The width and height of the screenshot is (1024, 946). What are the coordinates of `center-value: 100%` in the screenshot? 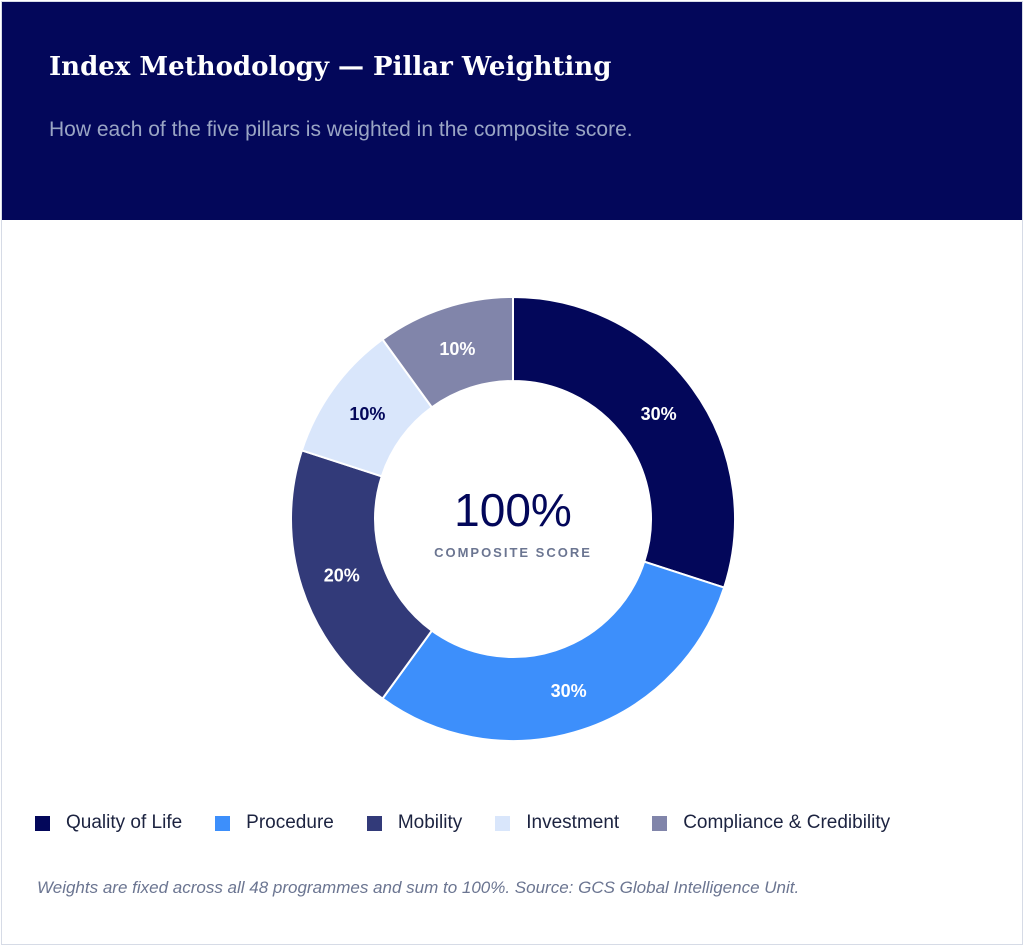 It's located at (513, 510).